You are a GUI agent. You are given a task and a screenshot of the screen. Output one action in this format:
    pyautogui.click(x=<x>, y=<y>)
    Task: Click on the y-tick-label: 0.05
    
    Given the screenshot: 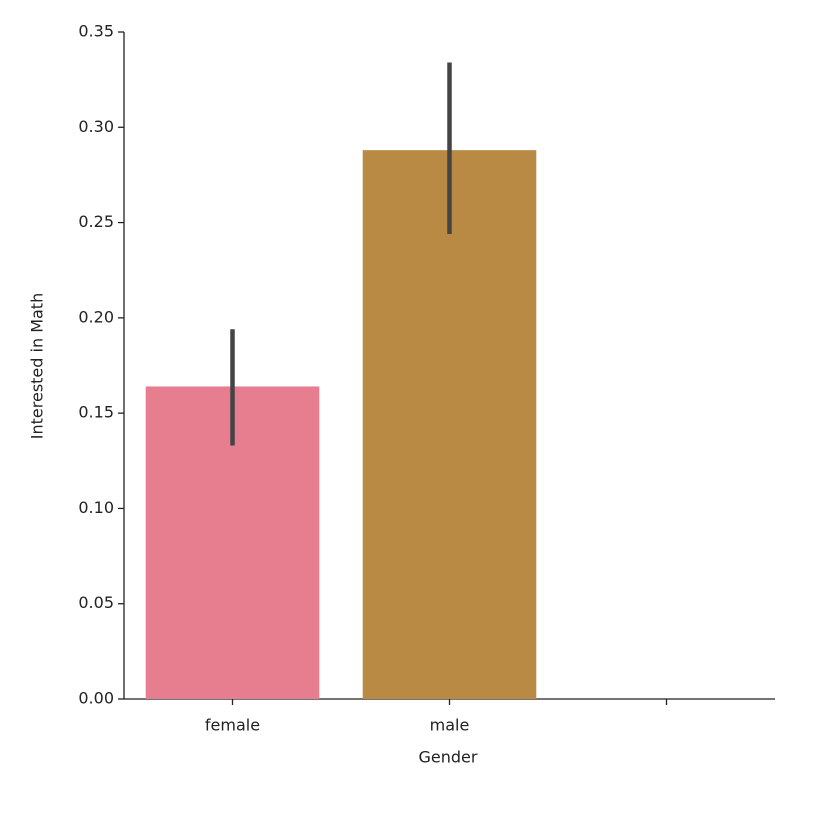 What is the action you would take?
    pyautogui.click(x=96, y=602)
    